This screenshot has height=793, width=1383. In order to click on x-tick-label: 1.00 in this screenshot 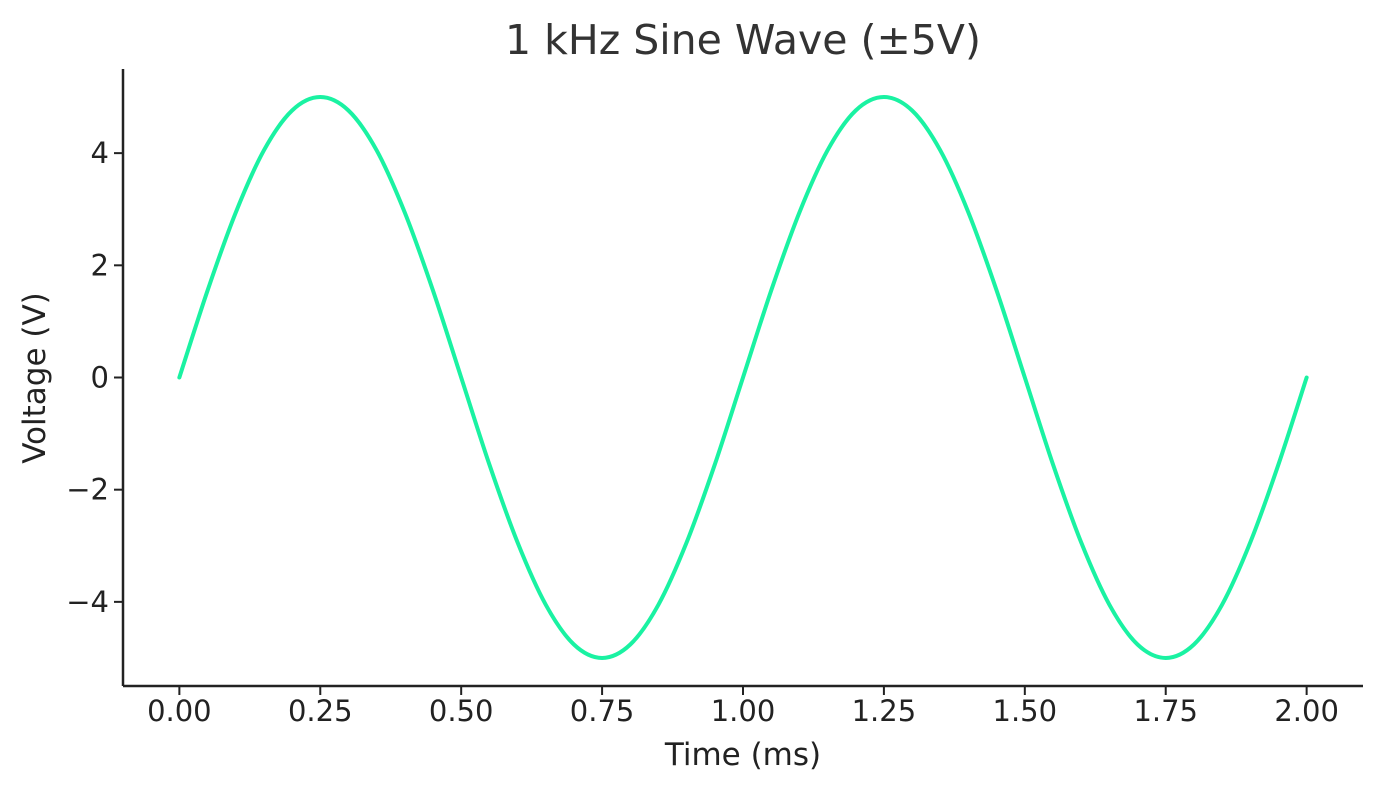, I will do `click(743, 711)`.